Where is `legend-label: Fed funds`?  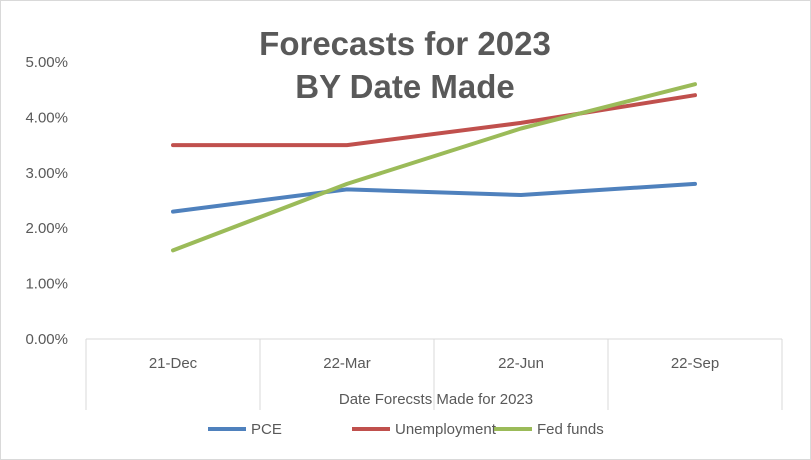 legend-label: Fed funds is located at coordinates (570, 429).